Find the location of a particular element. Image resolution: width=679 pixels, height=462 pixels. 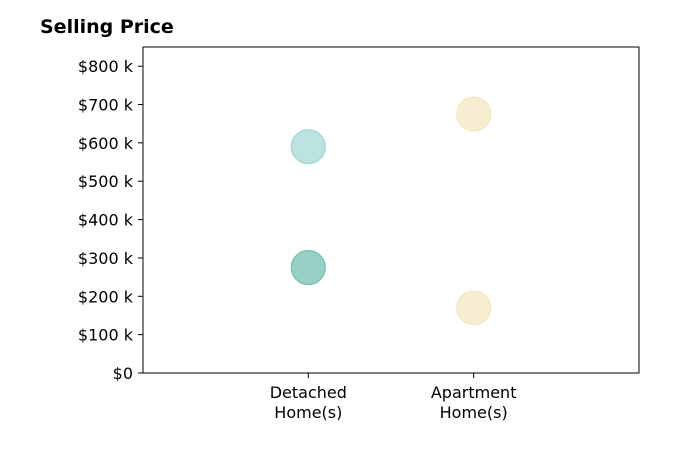

y-tick-label: $500 k is located at coordinates (106, 181).